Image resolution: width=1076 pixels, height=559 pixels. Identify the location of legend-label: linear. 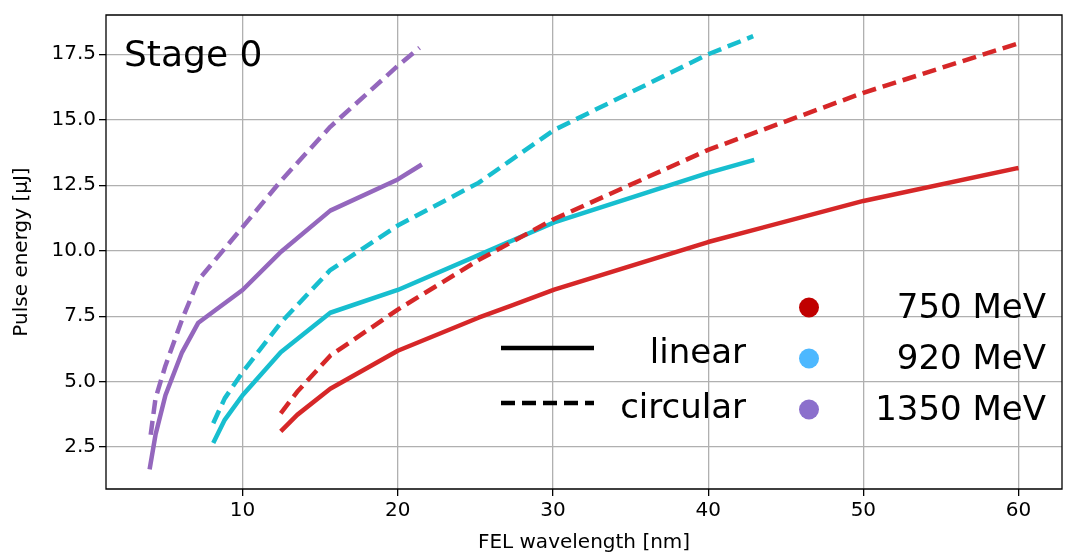
(698, 350).